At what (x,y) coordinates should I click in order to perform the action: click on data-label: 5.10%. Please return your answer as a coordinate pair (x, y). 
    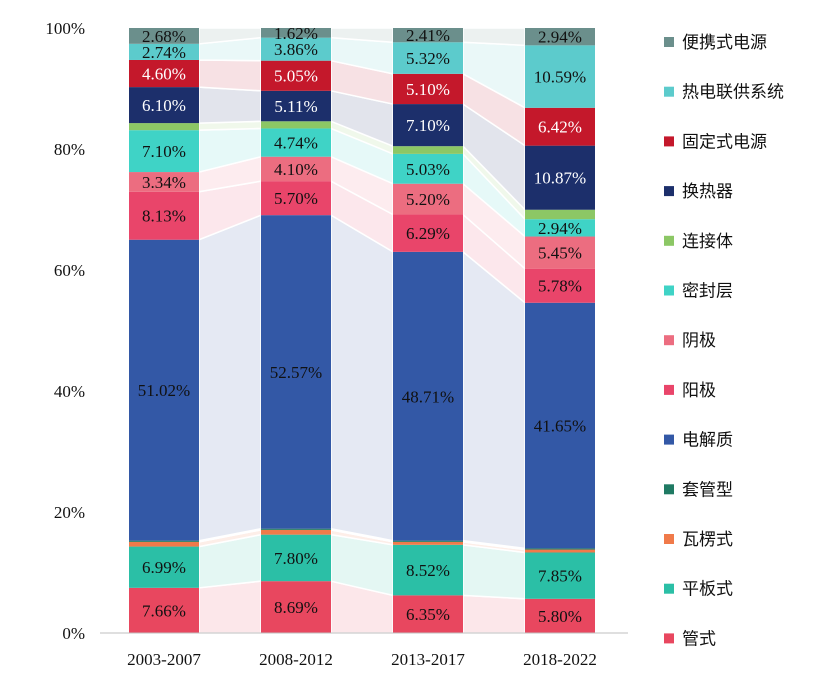
    Looking at the image, I should click on (428, 89).